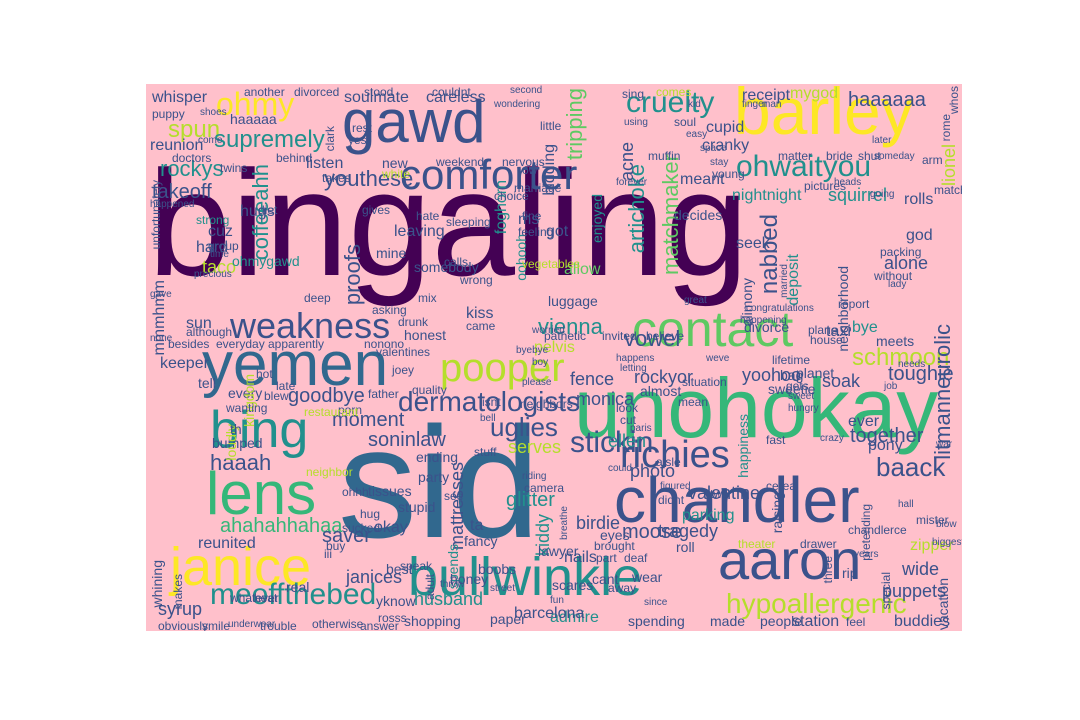 The height and width of the screenshot is (720, 1080). I want to click on word-tissues: tissues, so click(390, 491).